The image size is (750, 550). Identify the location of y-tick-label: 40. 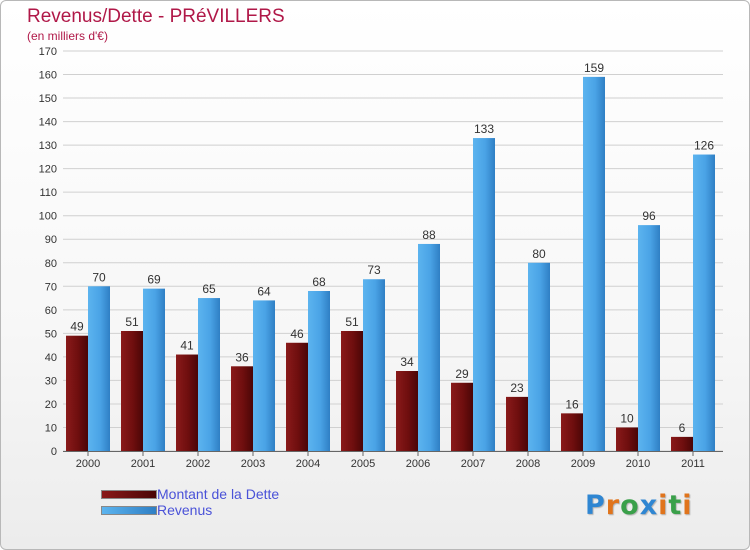
(51, 358).